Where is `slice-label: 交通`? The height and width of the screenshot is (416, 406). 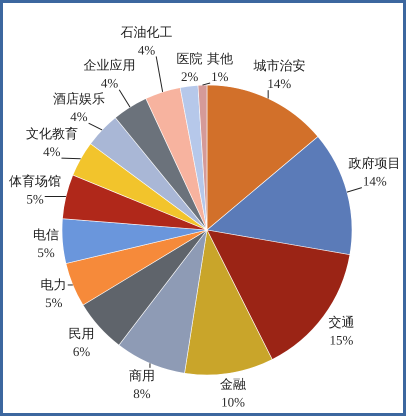
slice-label: 交通 is located at coordinates (341, 322).